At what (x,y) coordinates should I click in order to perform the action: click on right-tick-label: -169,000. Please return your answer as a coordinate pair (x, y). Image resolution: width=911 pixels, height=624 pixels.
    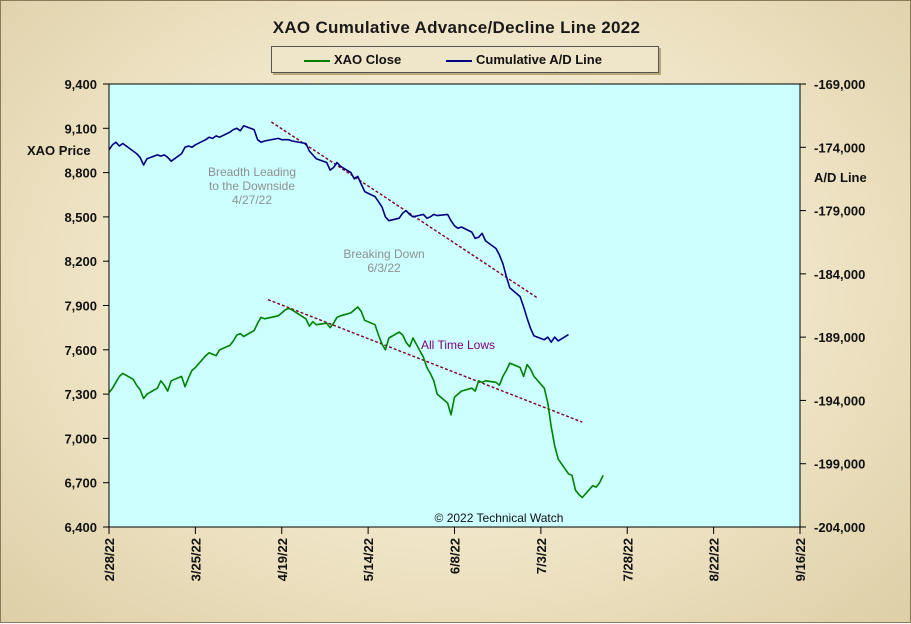
    Looking at the image, I should click on (839, 84).